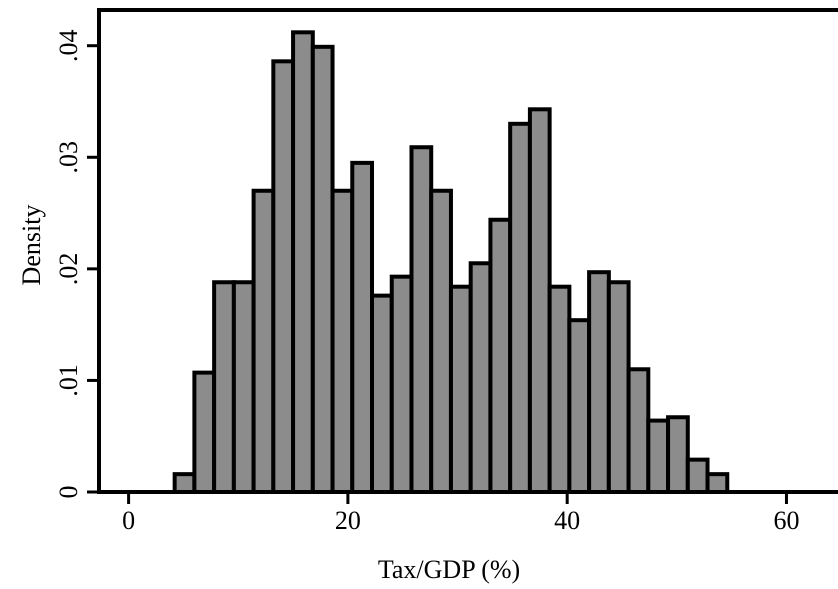  What do you see at coordinates (68, 269) in the screenshot?
I see `y-tick-label: .02` at bounding box center [68, 269].